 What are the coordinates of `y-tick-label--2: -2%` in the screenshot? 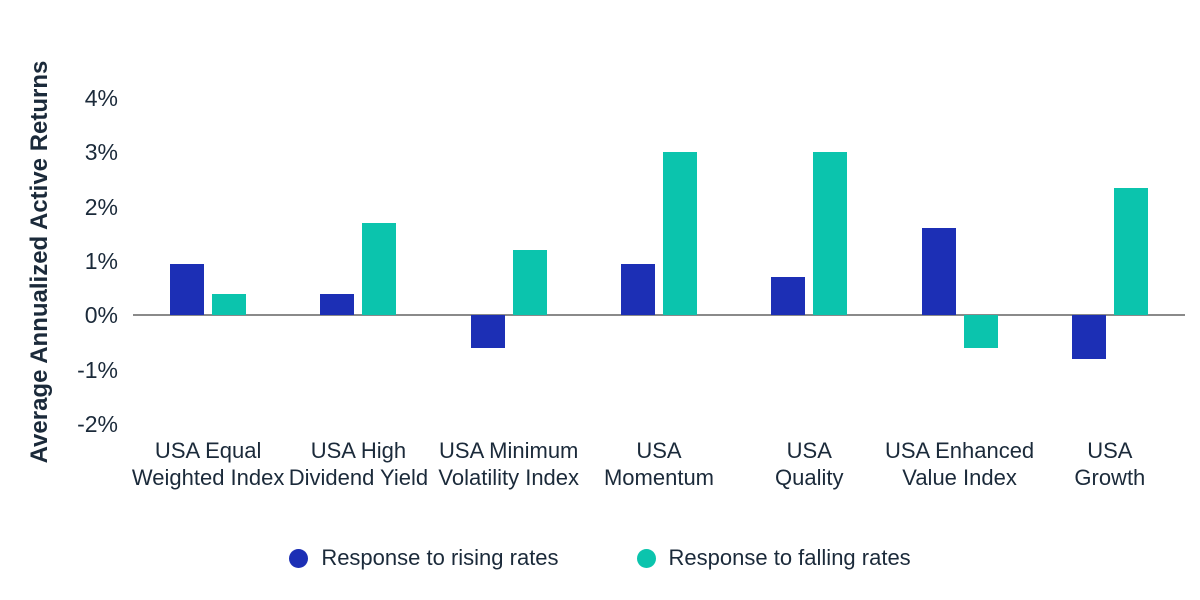 It's located at (97, 424).